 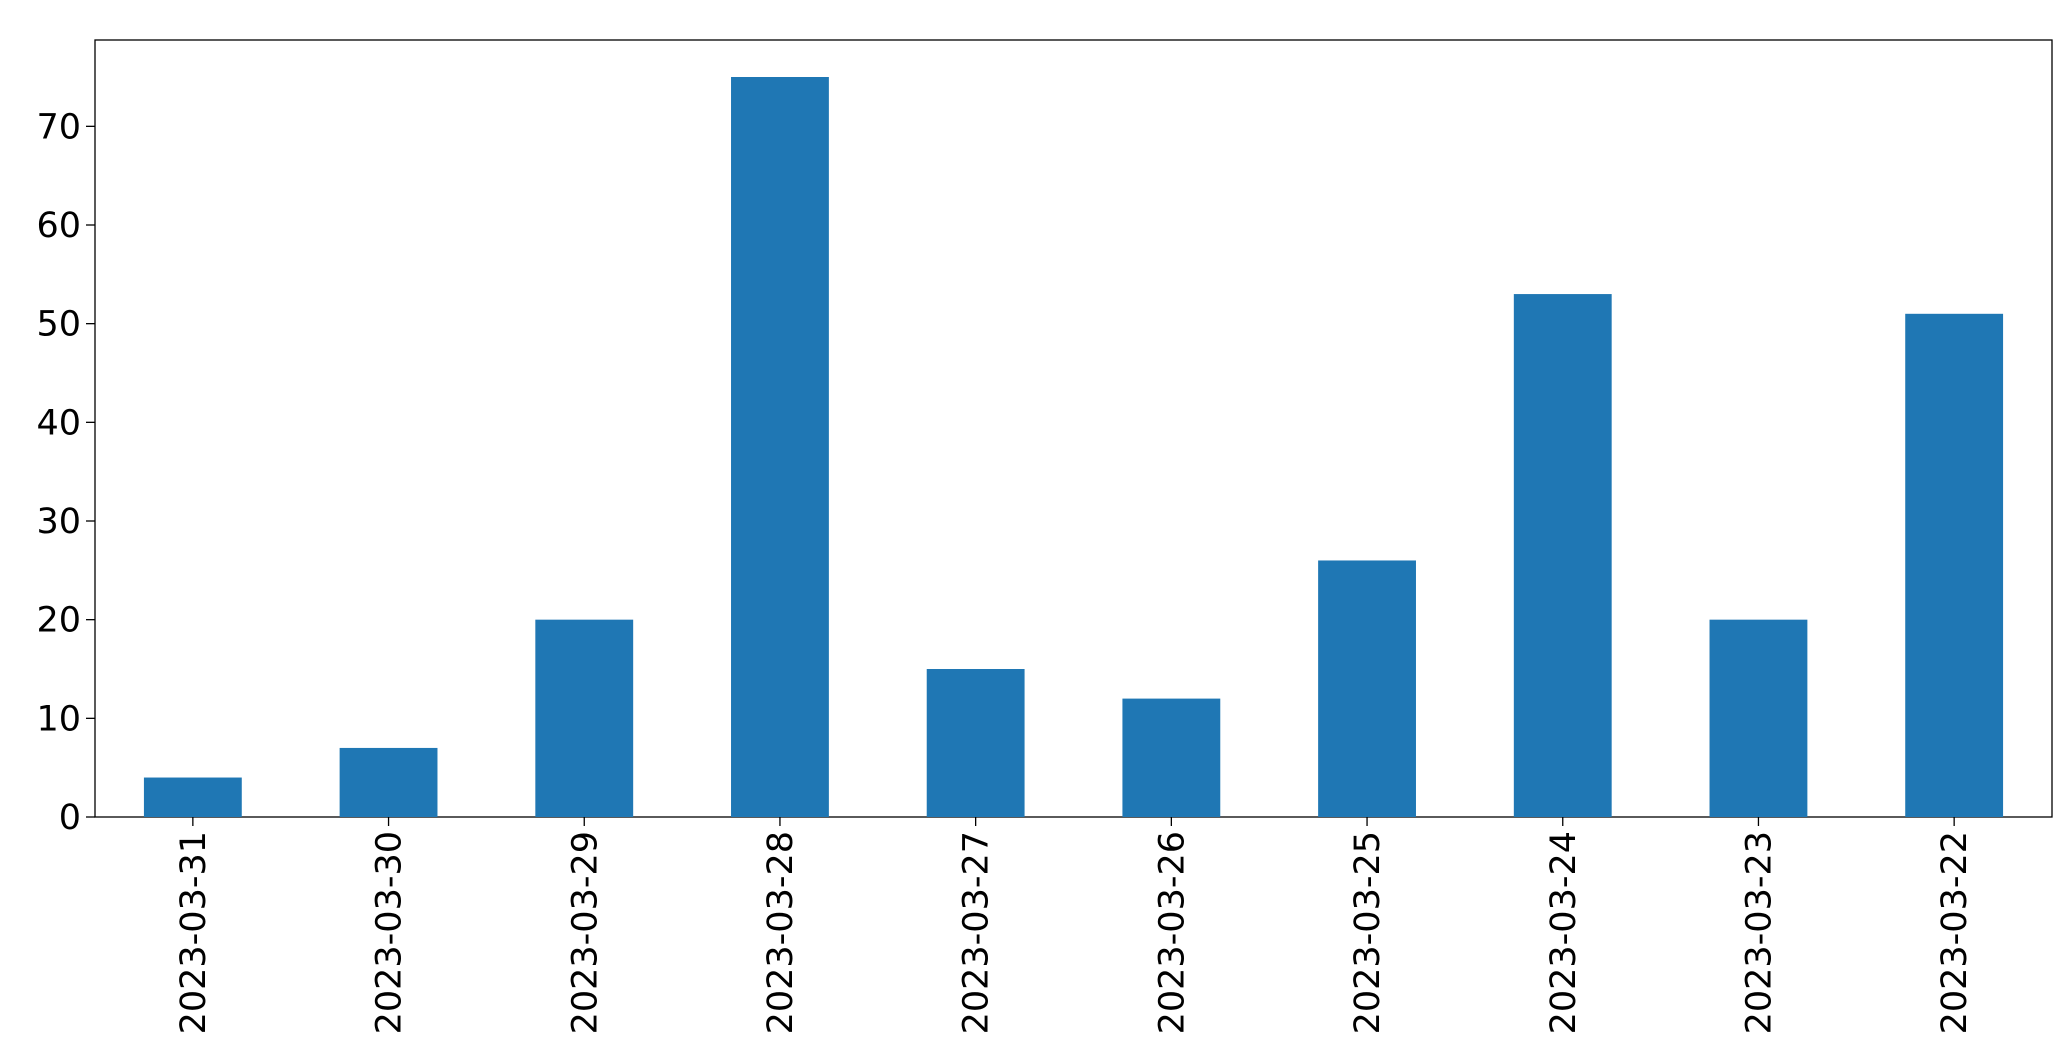 I want to click on x-tick-label: 2023-03-31, so click(x=194, y=932).